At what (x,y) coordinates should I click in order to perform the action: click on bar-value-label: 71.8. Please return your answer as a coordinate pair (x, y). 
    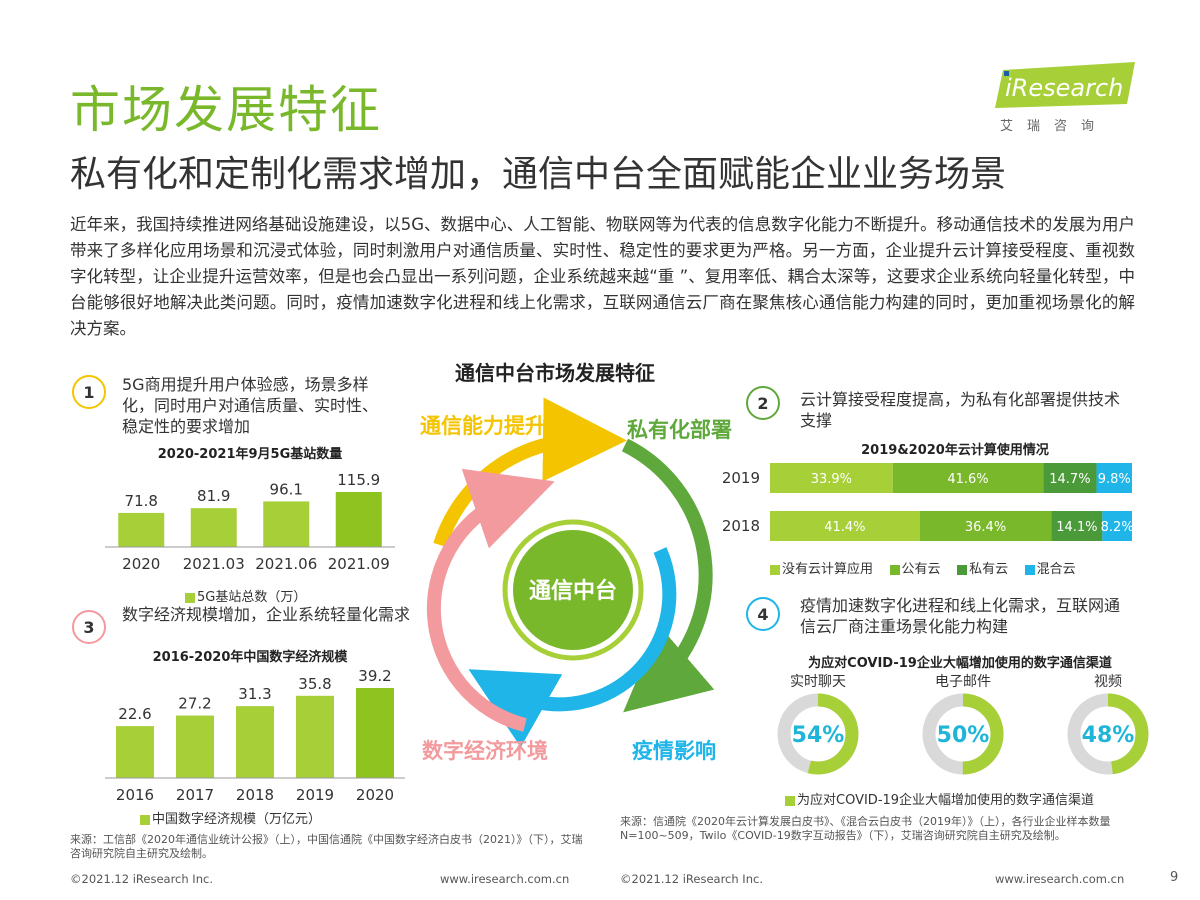
    Looking at the image, I should click on (141, 501).